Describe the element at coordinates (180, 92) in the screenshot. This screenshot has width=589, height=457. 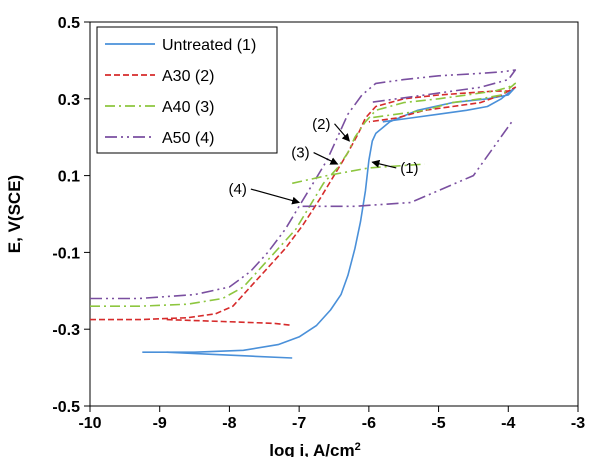
I see `legend-items: Untreated (1) A30 (2) A40 (3) A50 (4)` at that location.